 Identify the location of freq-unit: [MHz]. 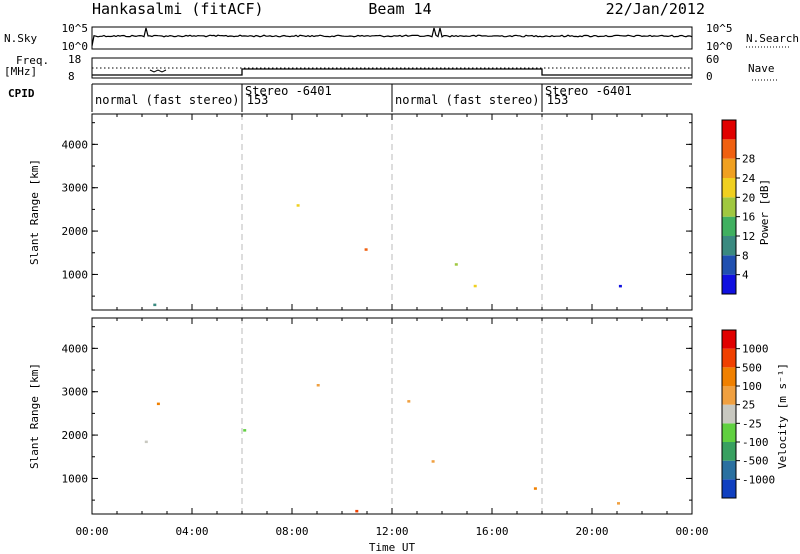
(20, 71).